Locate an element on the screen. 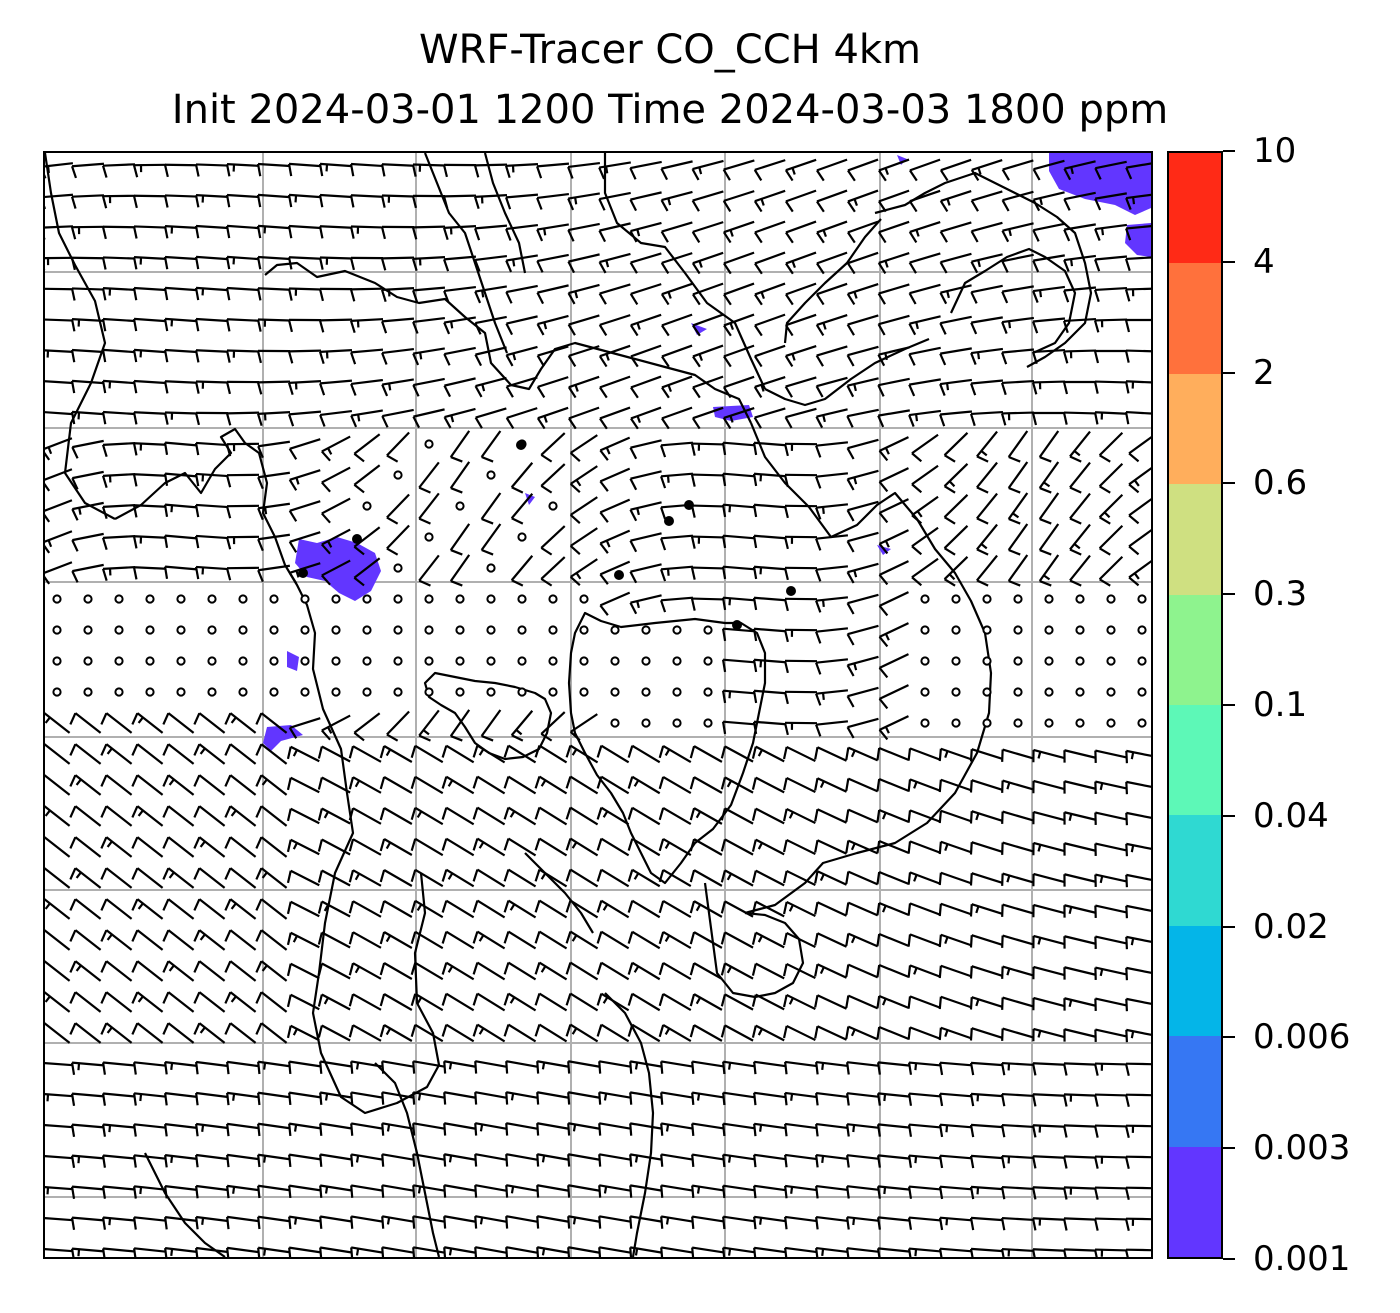  colorbar-tick-label: 0.3 is located at coordinates (1280, 594).